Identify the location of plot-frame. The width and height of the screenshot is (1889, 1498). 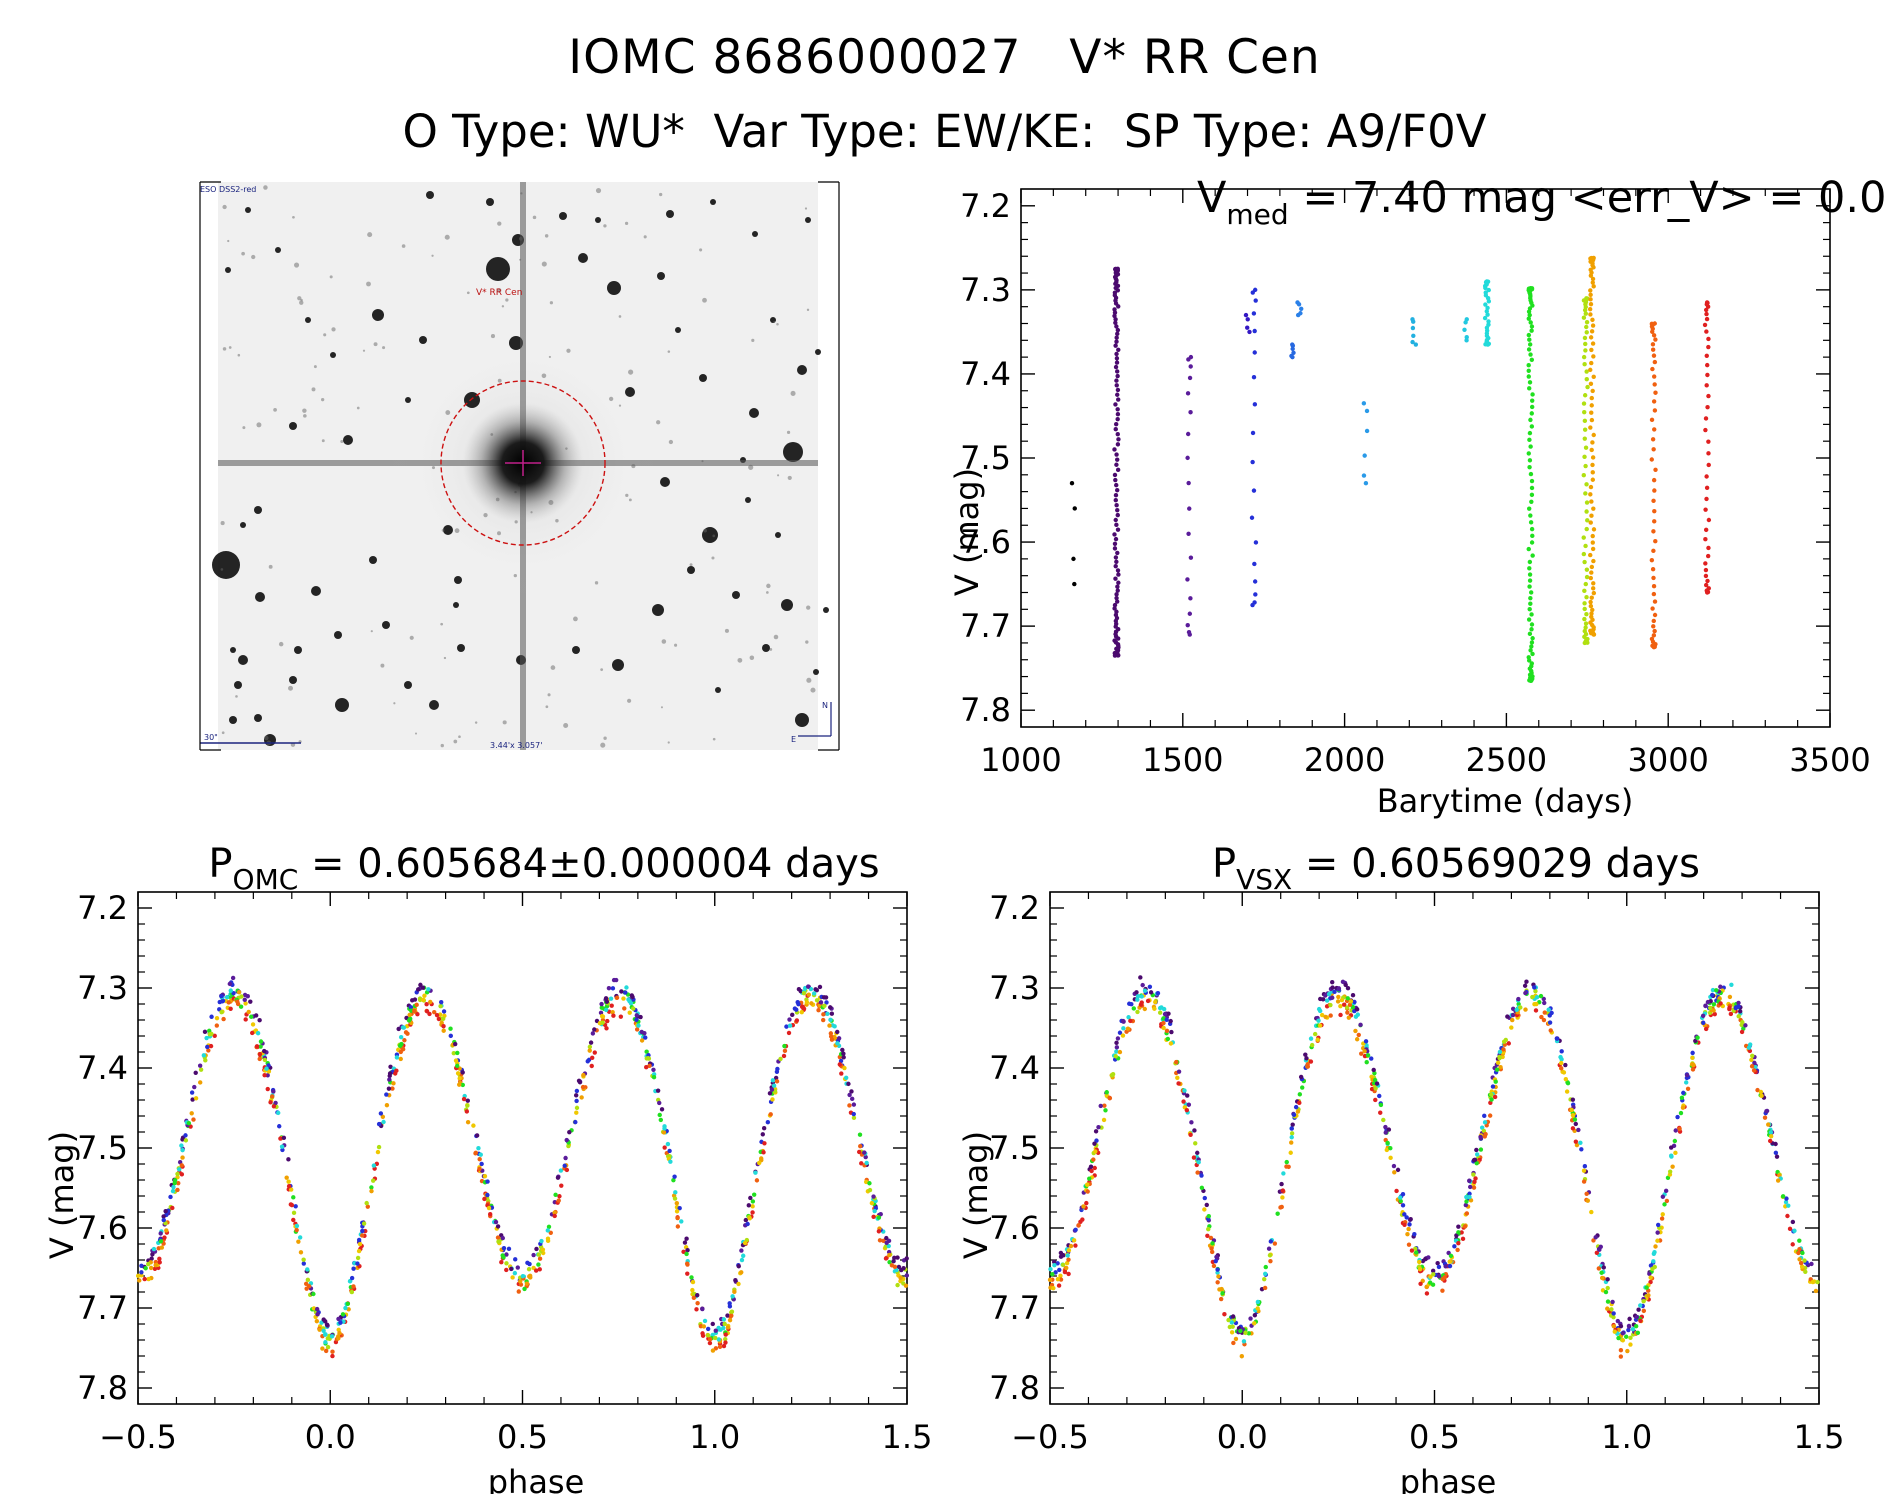
(1434, 1148).